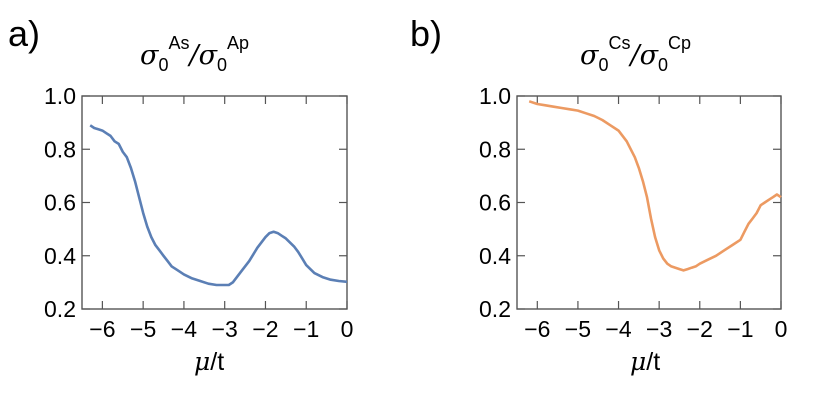 Image resolution: width=830 pixels, height=404 pixels. I want to click on chart-title-a: σ0As/σ0Ap, so click(194, 54).